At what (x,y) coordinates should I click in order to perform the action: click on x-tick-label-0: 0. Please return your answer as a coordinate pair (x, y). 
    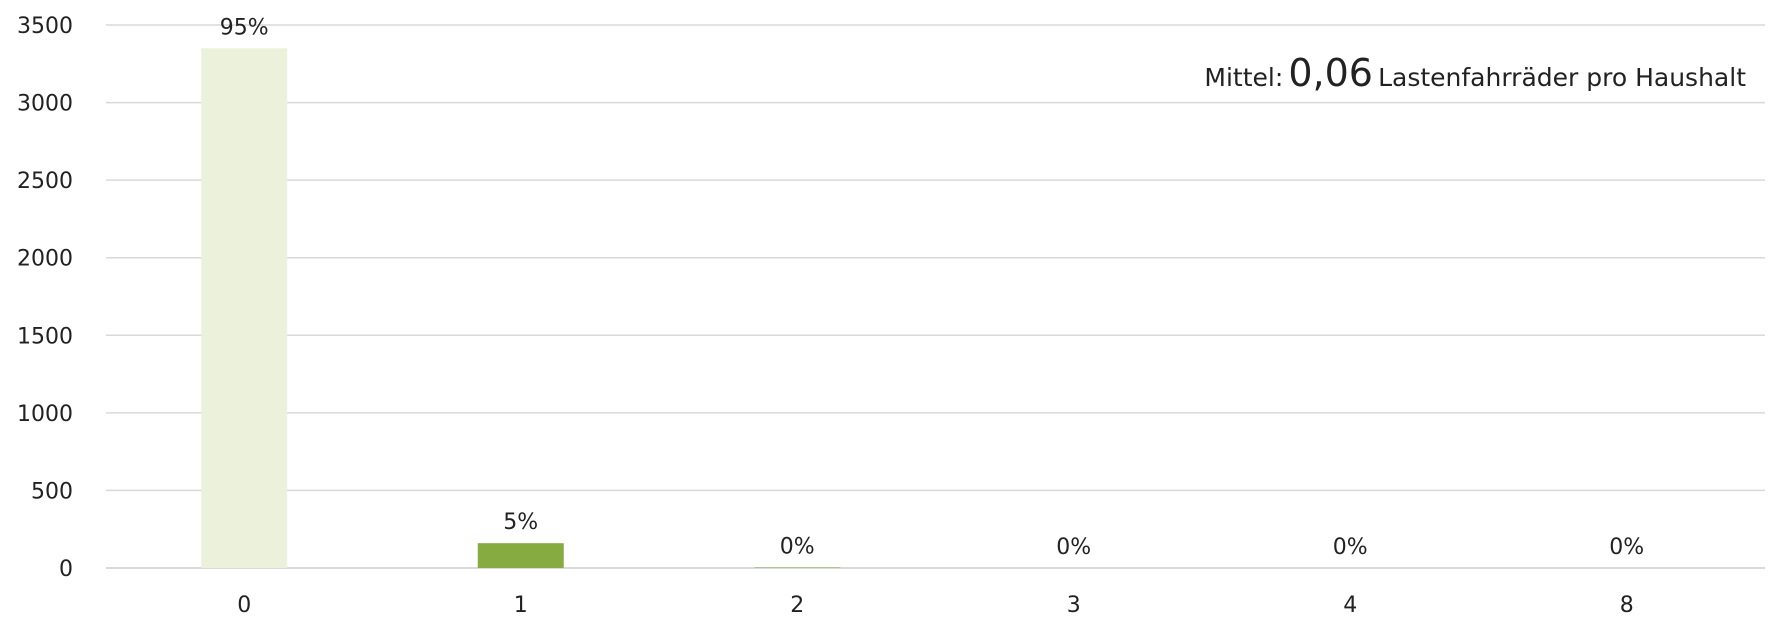
    Looking at the image, I should click on (244, 605).